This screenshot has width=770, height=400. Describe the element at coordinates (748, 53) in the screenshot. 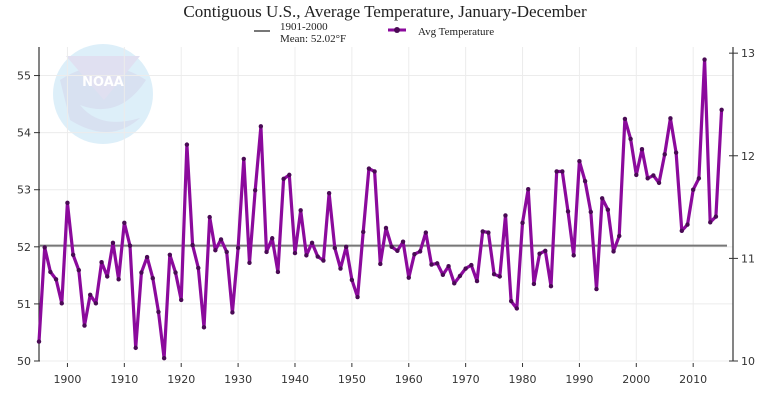

I see `y2-tick-label: 13` at that location.